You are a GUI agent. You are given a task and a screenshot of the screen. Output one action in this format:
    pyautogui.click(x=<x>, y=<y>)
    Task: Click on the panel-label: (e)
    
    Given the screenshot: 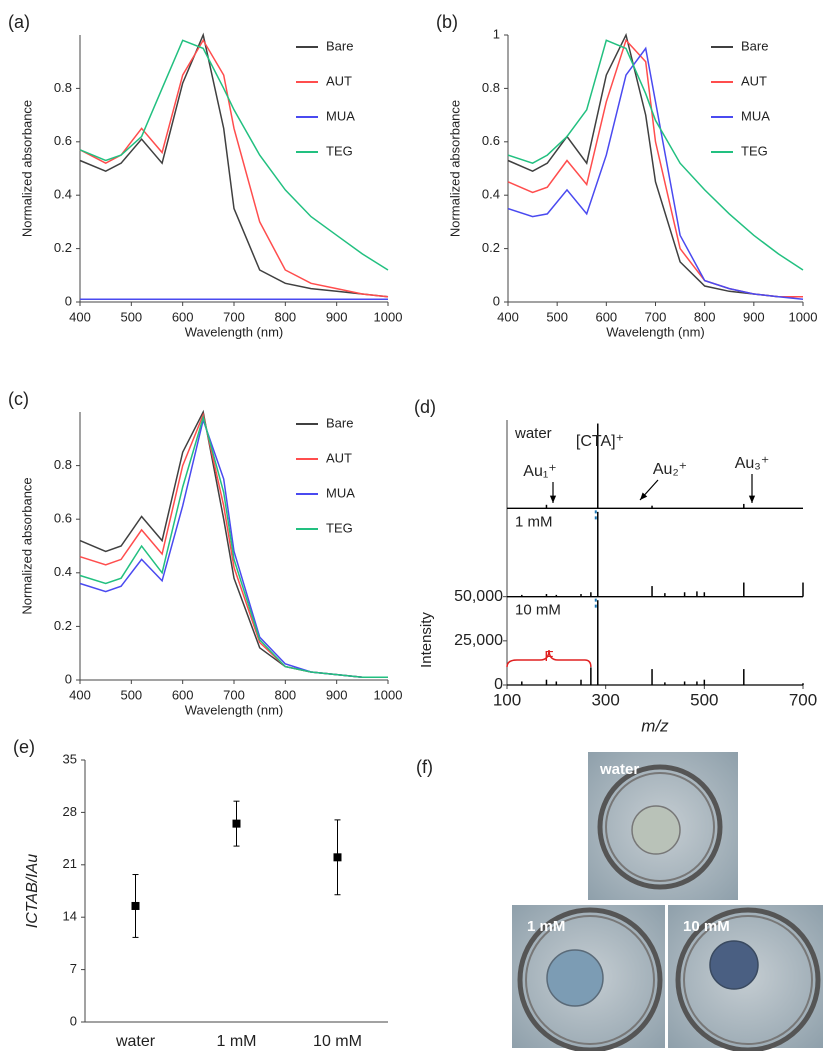 What is the action you would take?
    pyautogui.click(x=24, y=747)
    